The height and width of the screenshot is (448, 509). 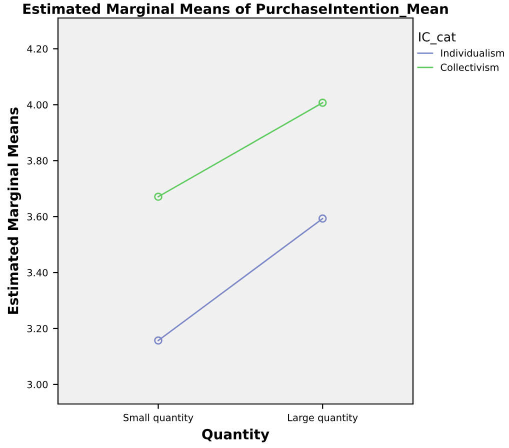 What do you see at coordinates (159, 419) in the screenshot?
I see `x-tick-label: Small quantity` at bounding box center [159, 419].